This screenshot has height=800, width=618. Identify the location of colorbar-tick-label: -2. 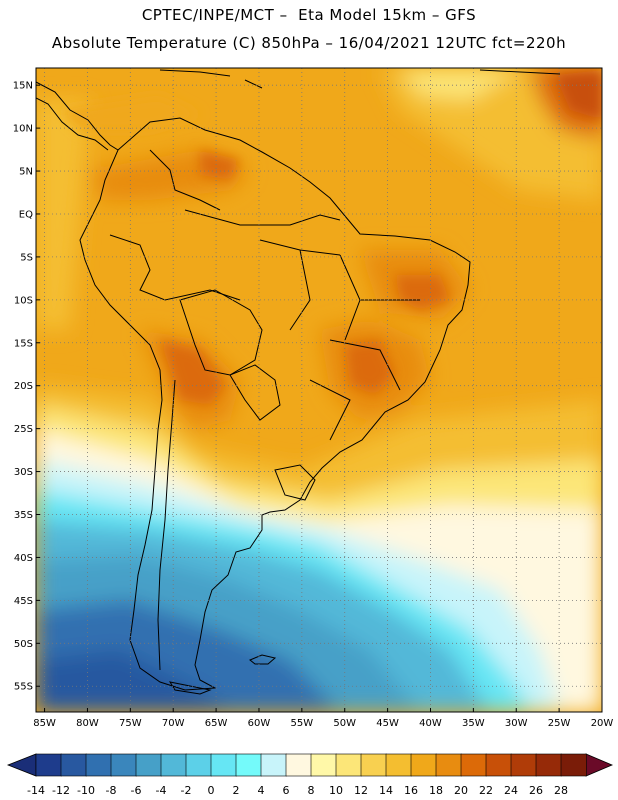
(186, 790).